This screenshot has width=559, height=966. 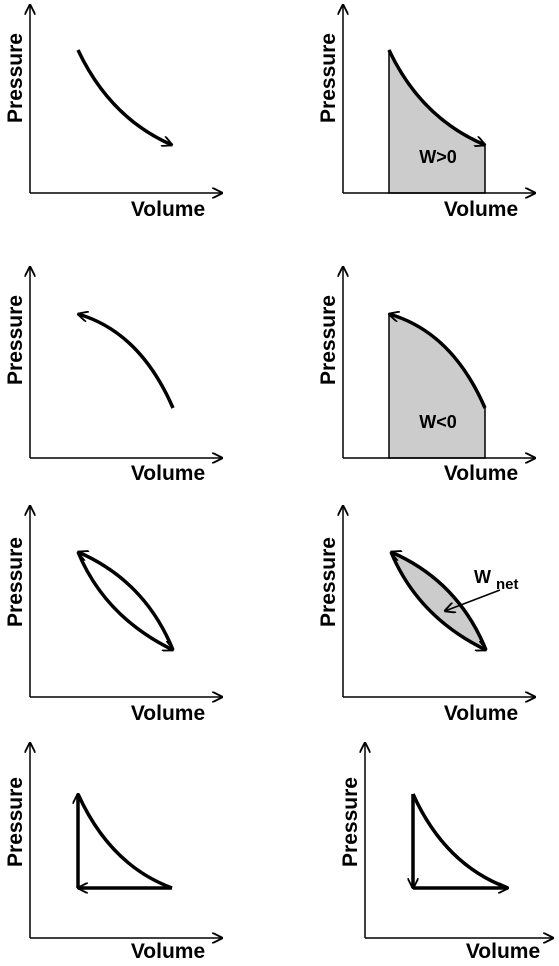 What do you see at coordinates (482, 577) in the screenshot?
I see `net-work-label-main: W` at bounding box center [482, 577].